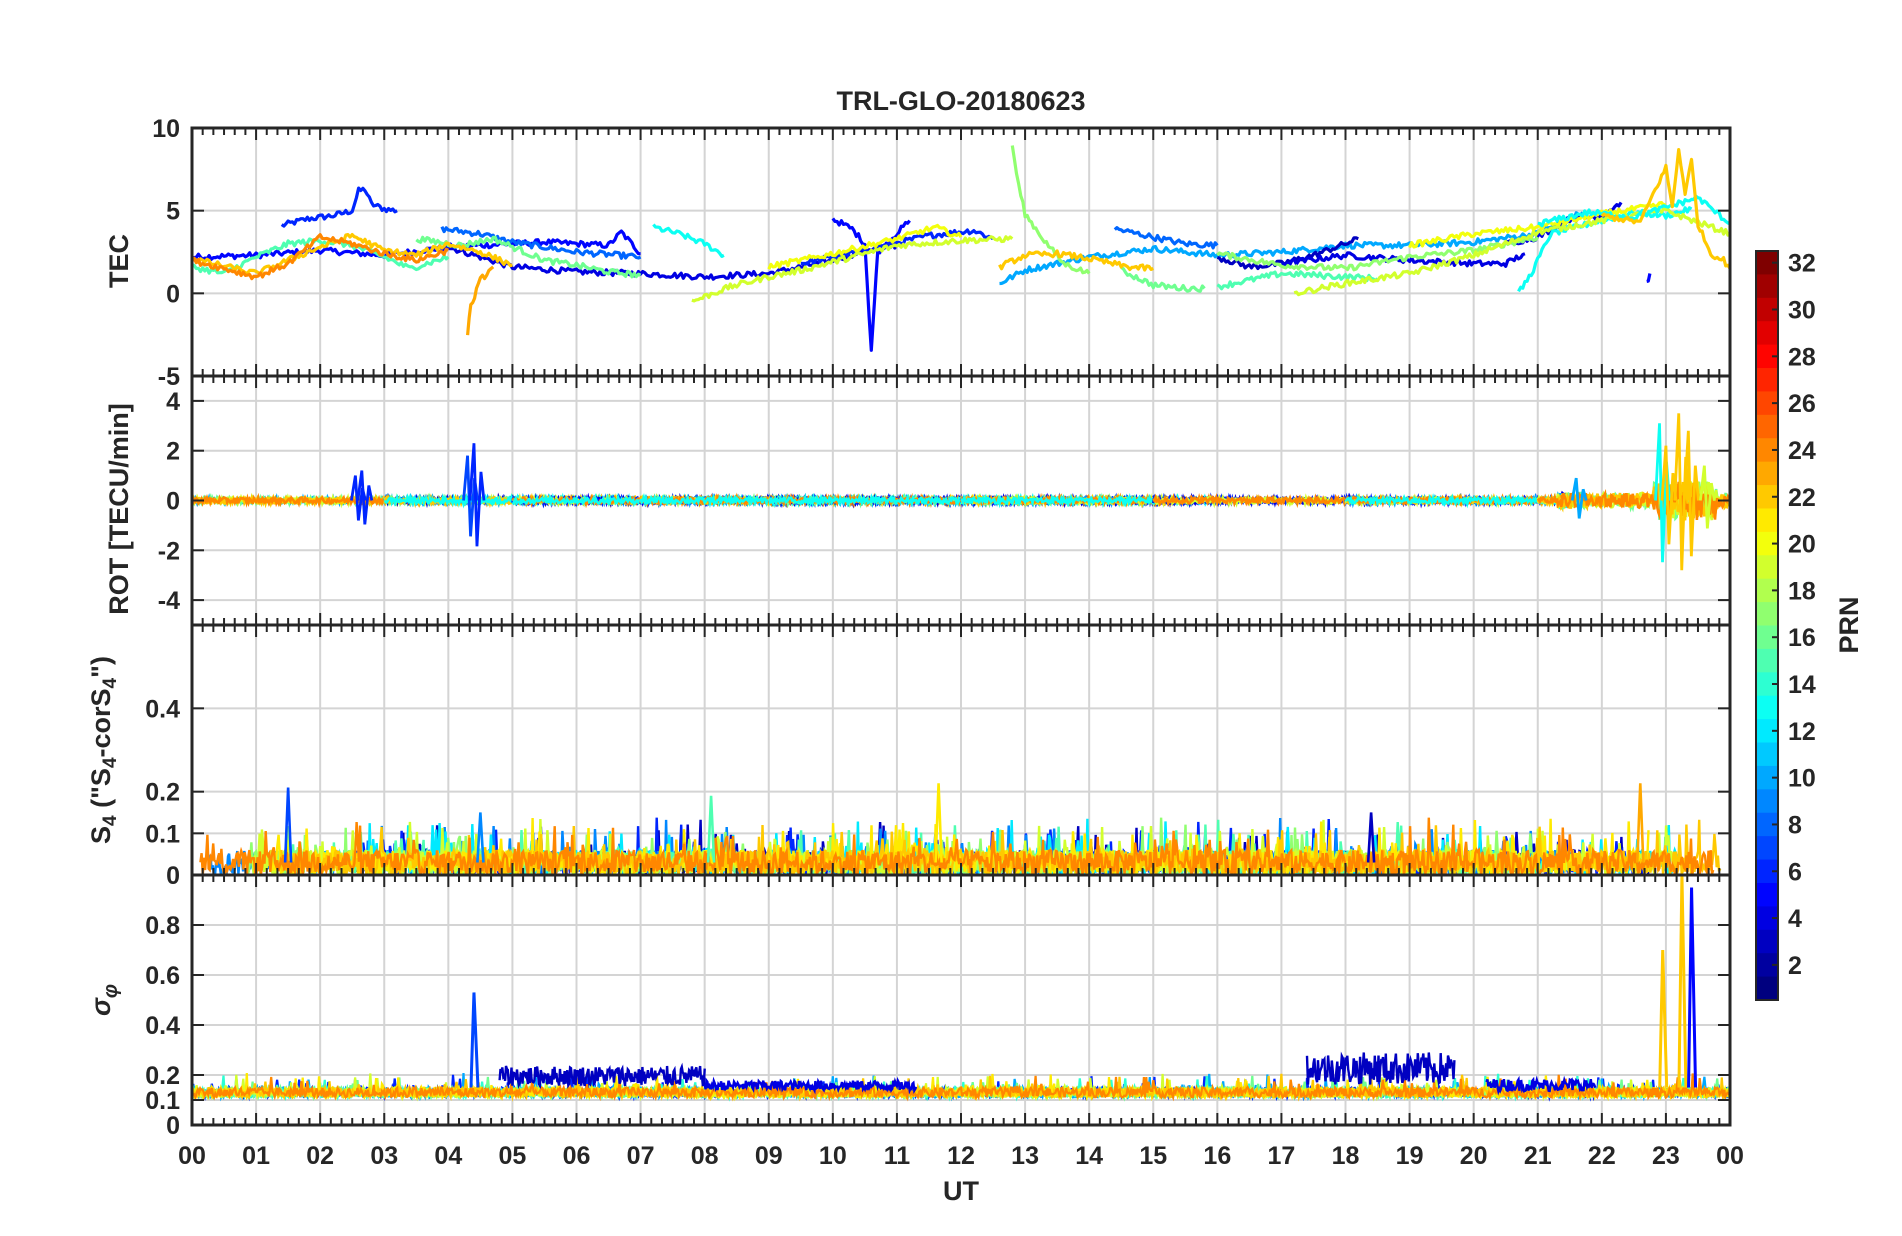 This screenshot has width=1902, height=1236. Describe the element at coordinates (1795, 919) in the screenshot. I see `colorbar-tick-label: 4` at that location.